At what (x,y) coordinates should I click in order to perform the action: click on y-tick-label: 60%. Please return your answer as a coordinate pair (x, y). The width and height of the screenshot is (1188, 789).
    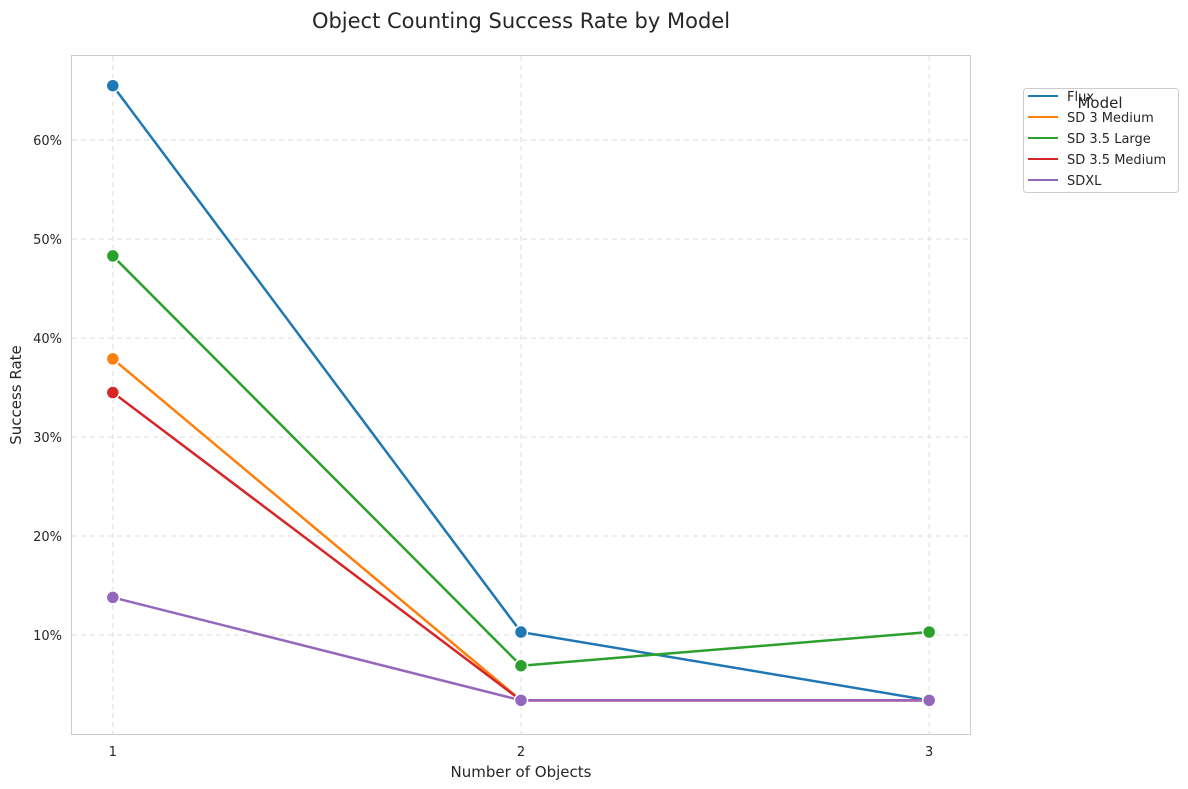
    Looking at the image, I should click on (47, 141).